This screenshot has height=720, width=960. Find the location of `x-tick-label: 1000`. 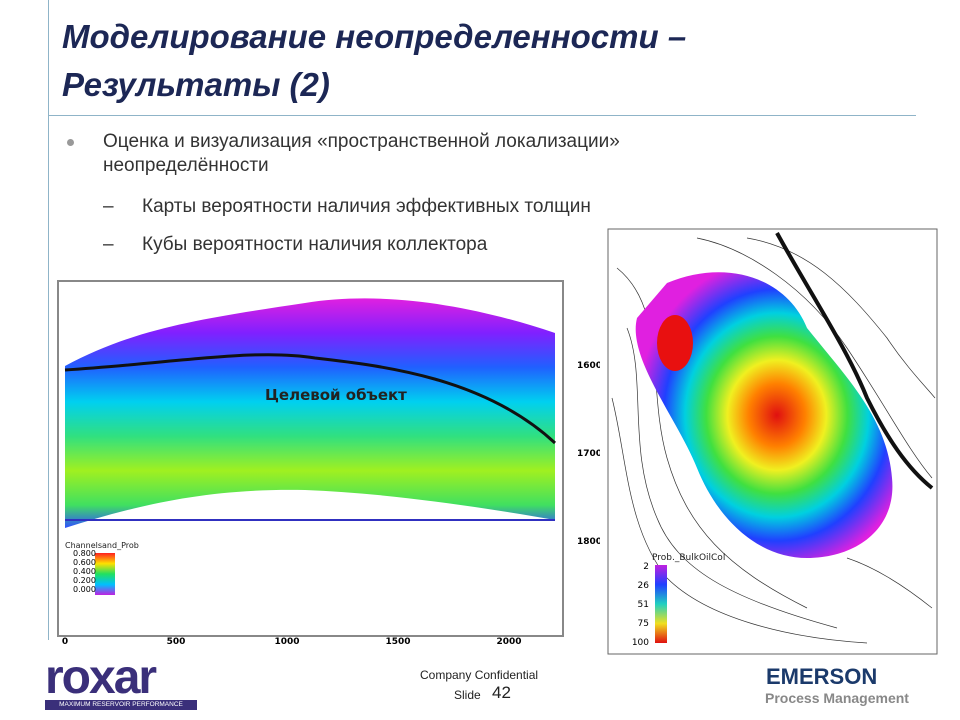

x-tick-label: 1000 is located at coordinates (286, 642).